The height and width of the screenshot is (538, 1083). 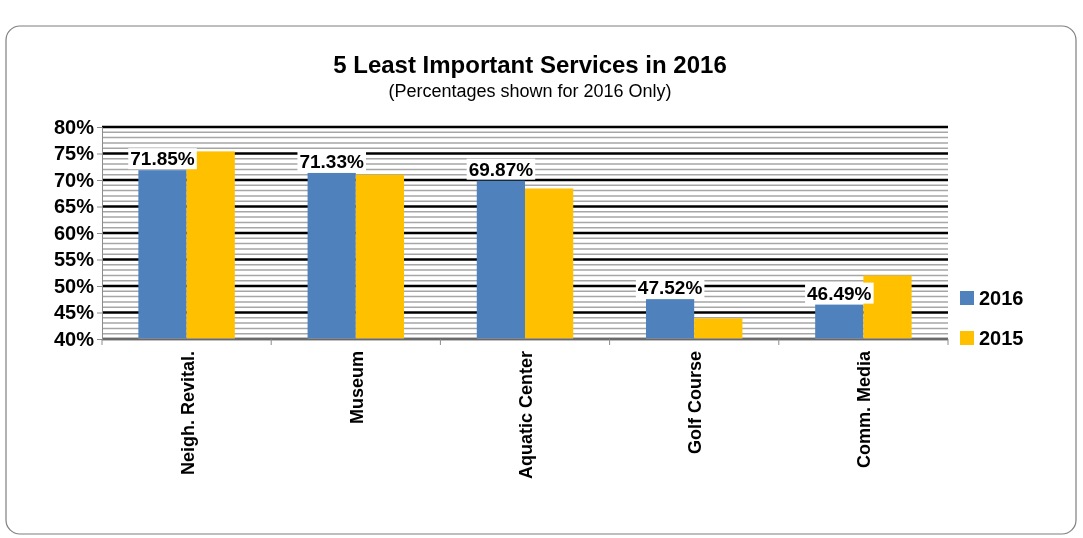 What do you see at coordinates (864, 409) in the screenshot?
I see `x-tick-label: Comm. Media` at bounding box center [864, 409].